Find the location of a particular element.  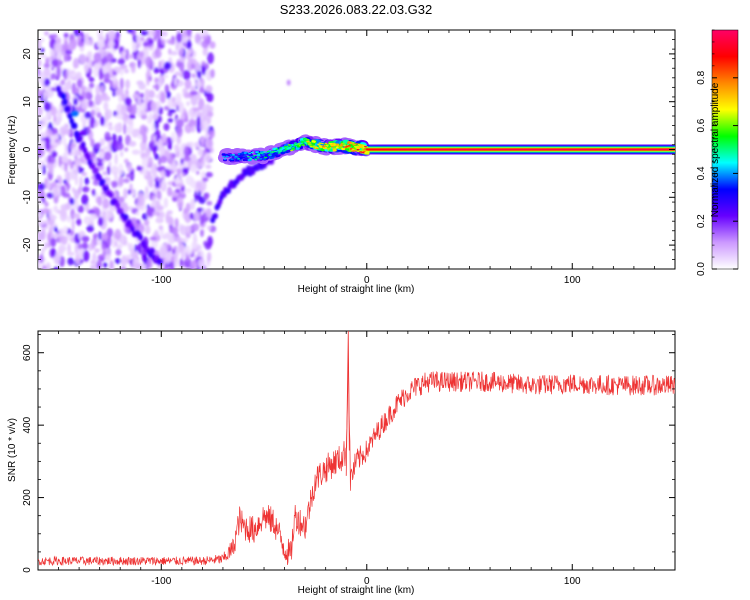

colorbar-gradient is located at coordinates (725, 149).